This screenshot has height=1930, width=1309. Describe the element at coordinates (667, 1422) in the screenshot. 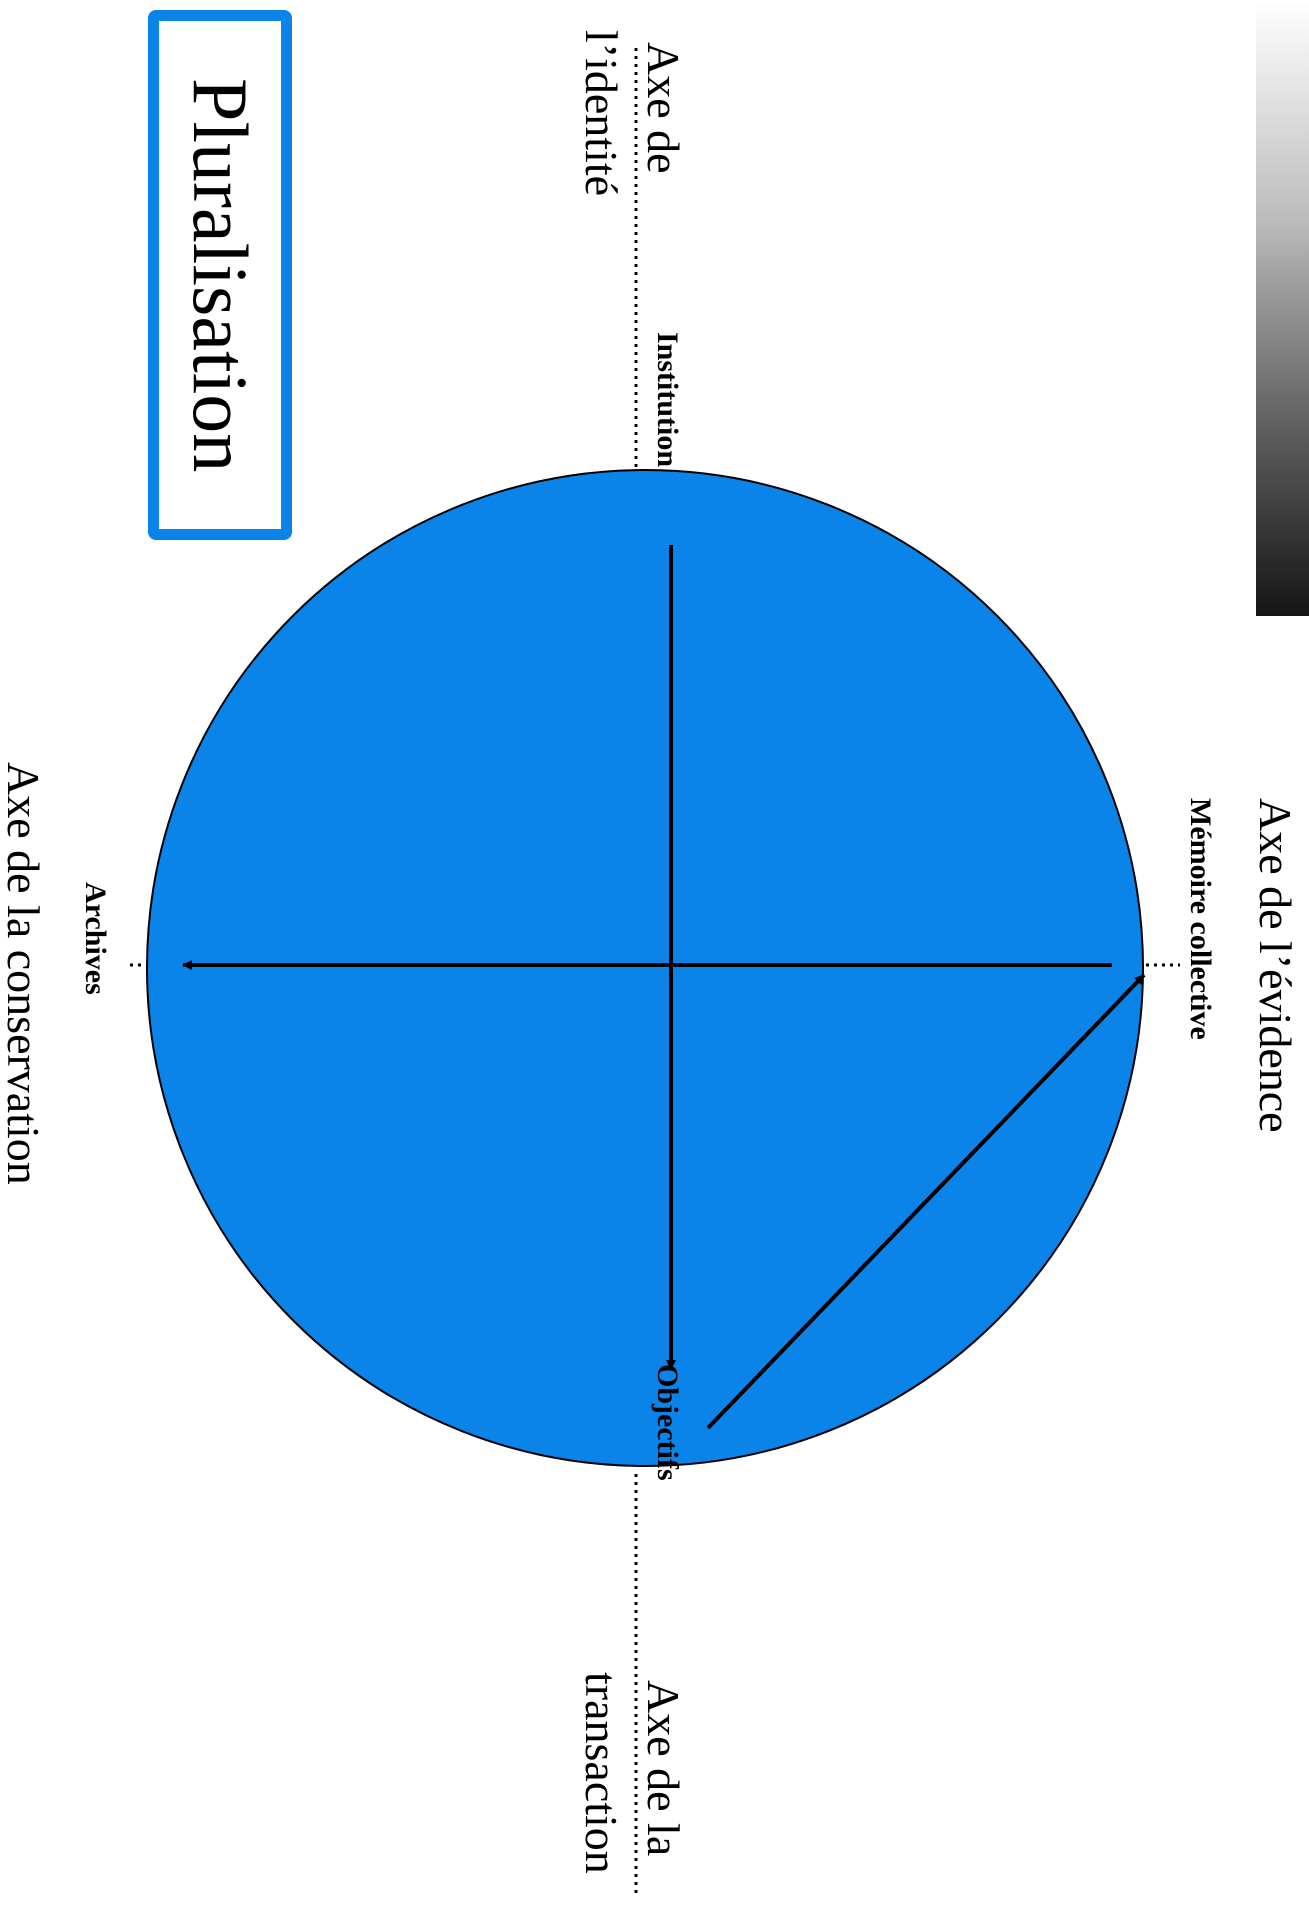

I see `pole-objectifs: Objectifs` at that location.